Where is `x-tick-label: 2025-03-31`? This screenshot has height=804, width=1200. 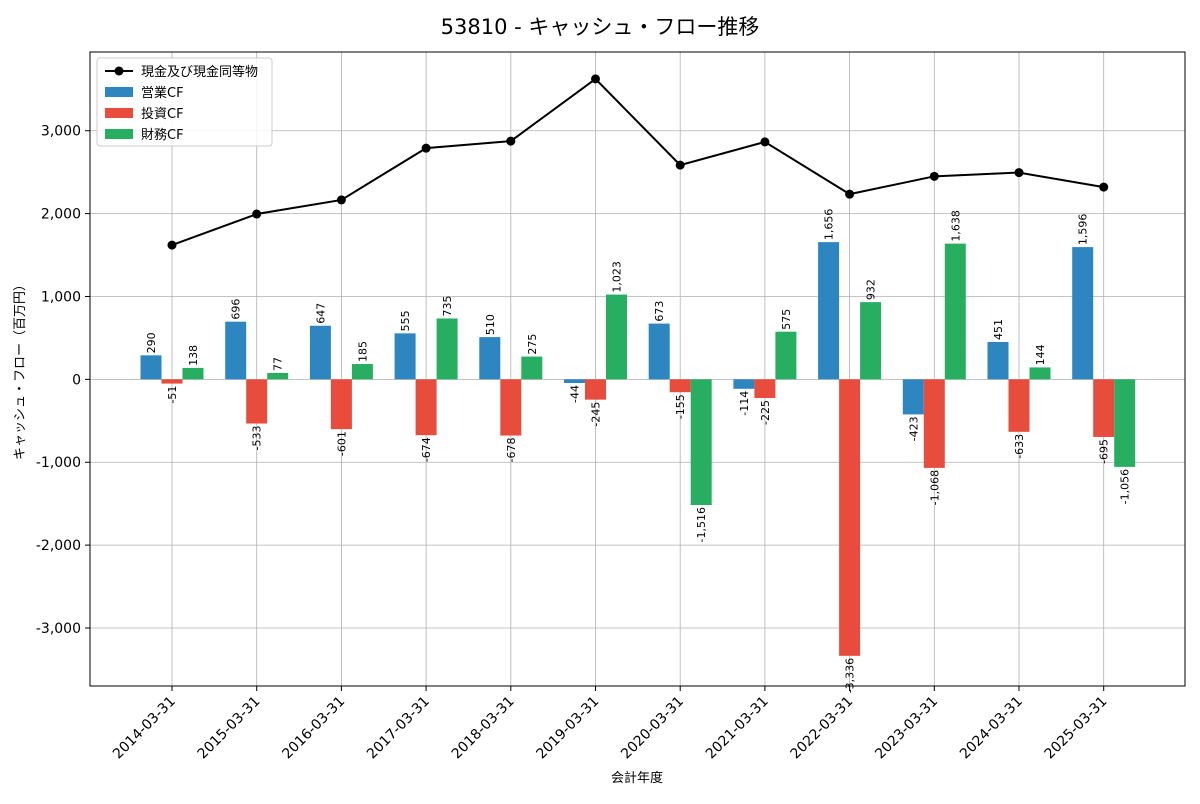 x-tick-label: 2025-03-31 is located at coordinates (1076, 728).